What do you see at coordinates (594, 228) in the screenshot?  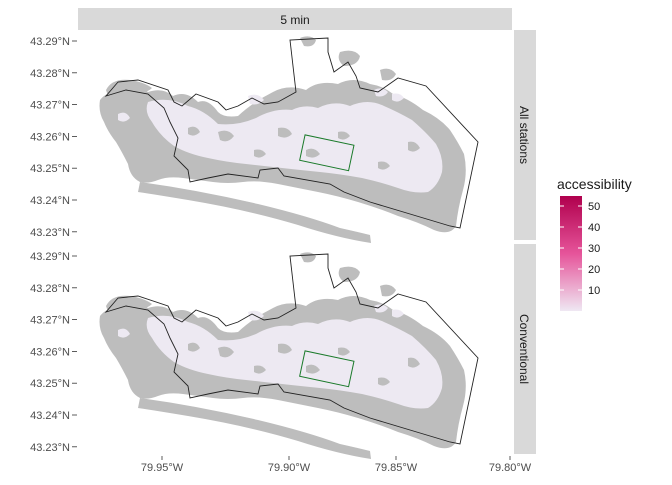 I see `legend-tick-label: 40` at bounding box center [594, 228].